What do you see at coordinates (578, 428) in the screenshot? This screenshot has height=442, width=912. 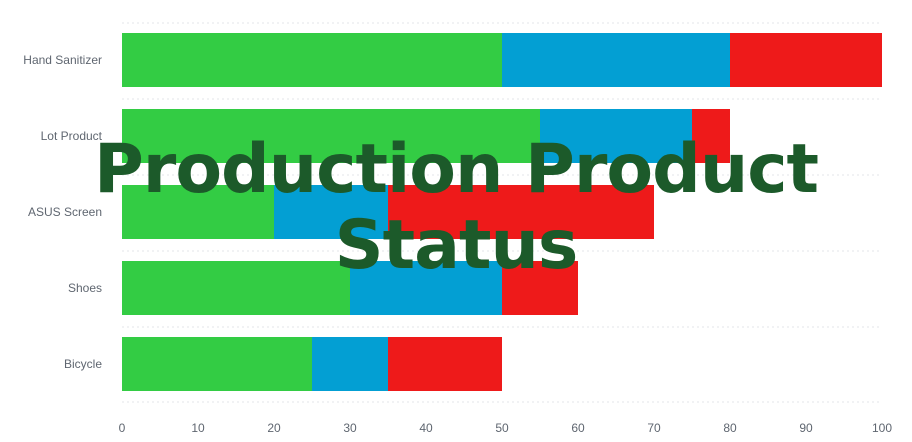 I see `x-tick-label: 60` at bounding box center [578, 428].